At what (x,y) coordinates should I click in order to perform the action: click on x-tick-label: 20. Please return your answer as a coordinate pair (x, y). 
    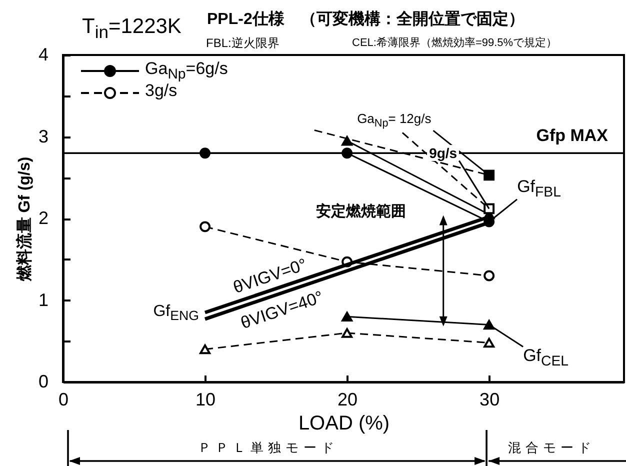
    Looking at the image, I should click on (348, 400).